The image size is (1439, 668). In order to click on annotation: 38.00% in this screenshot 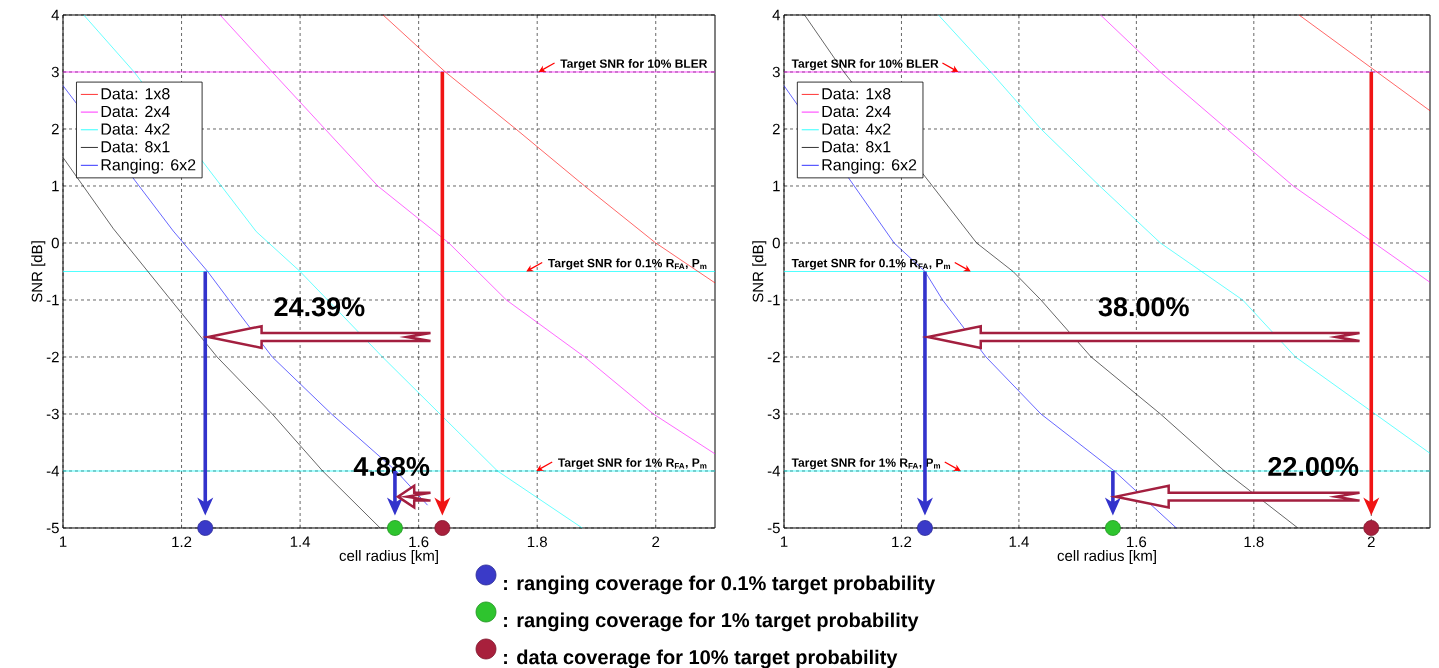, I will do `click(1143, 307)`.